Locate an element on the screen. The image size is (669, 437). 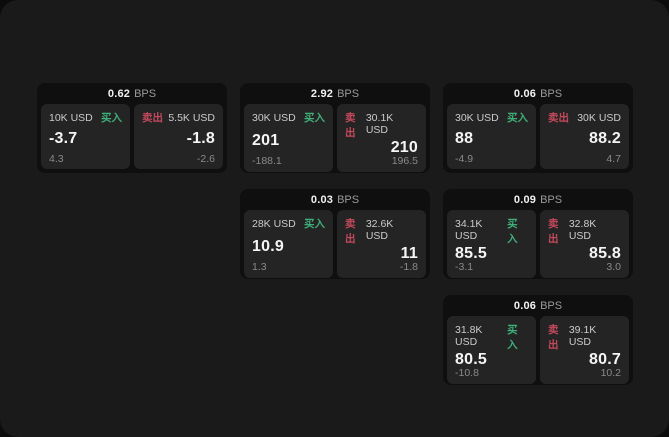
bps-value: 0.09 is located at coordinates (525, 199).